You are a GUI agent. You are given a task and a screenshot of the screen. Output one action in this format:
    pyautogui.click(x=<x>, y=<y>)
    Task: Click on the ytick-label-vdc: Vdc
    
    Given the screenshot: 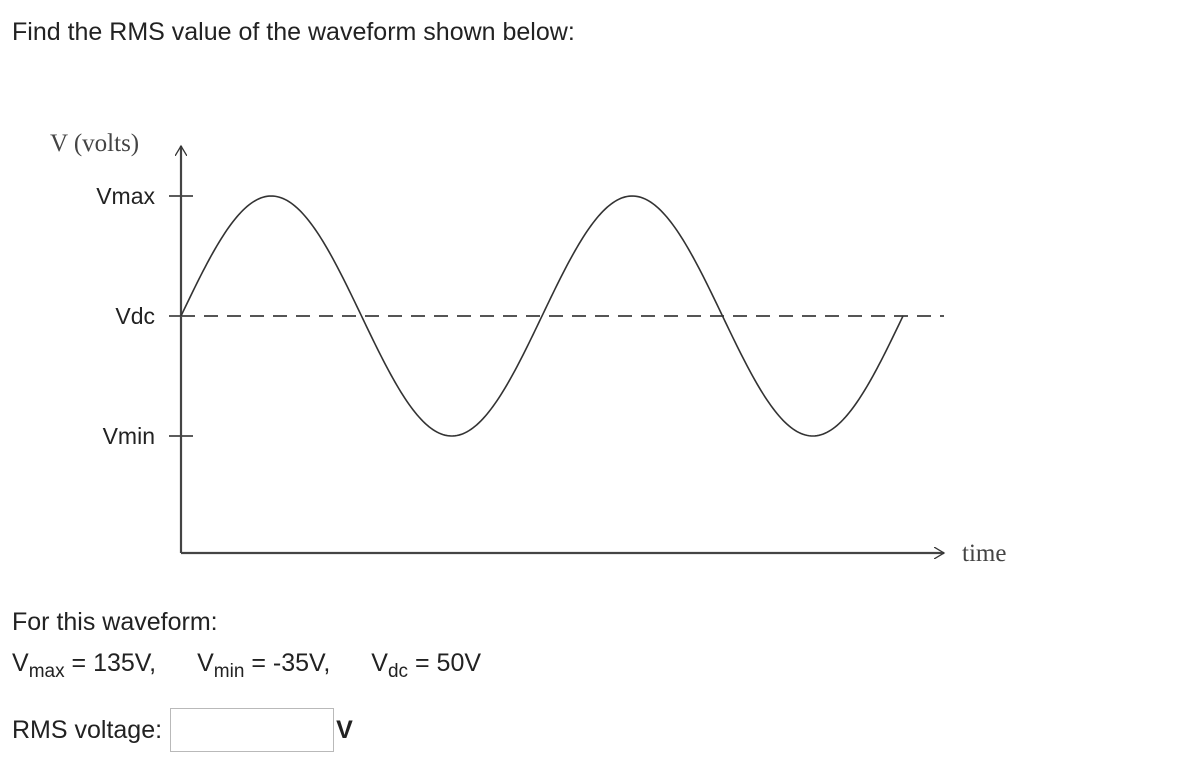 What is the action you would take?
    pyautogui.click(x=135, y=316)
    